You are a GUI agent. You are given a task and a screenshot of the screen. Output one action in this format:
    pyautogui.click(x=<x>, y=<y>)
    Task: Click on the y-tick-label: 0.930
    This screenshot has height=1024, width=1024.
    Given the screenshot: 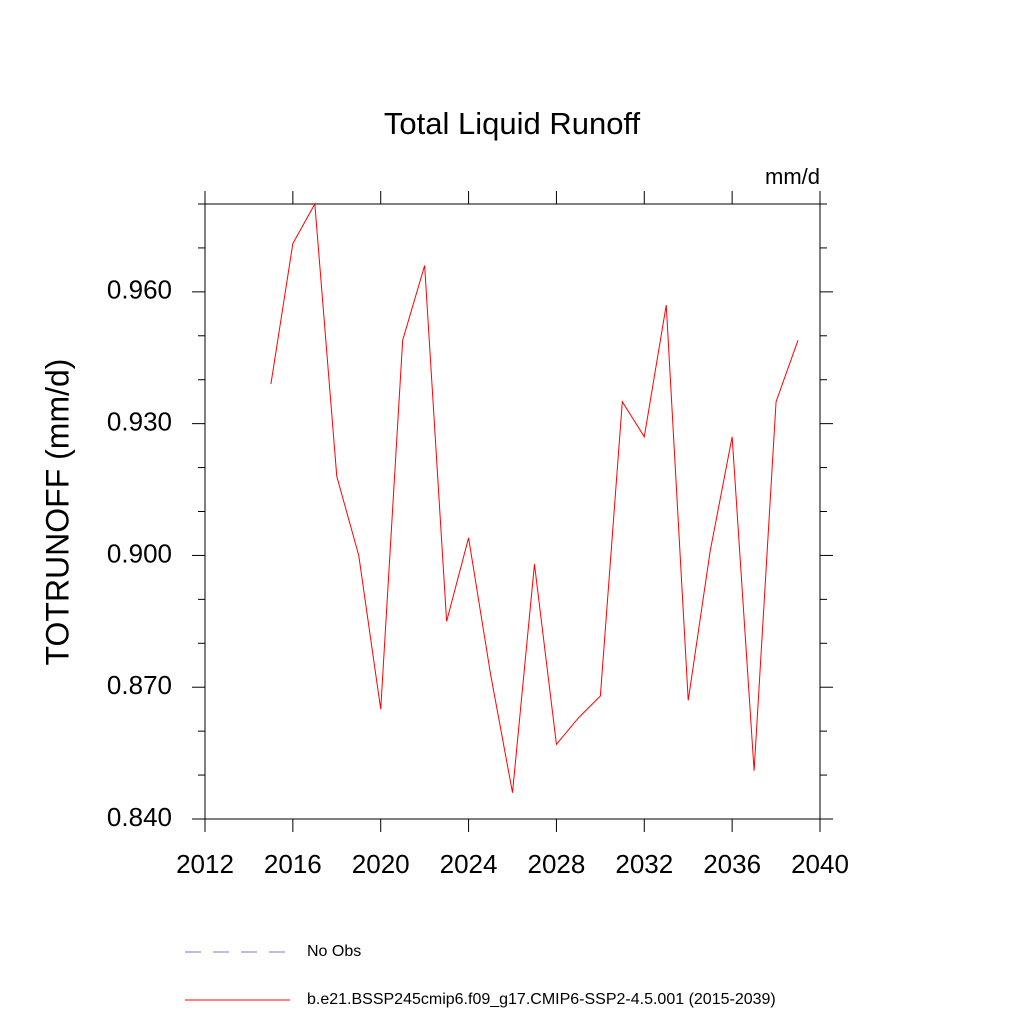 What is the action you would take?
    pyautogui.click(x=139, y=422)
    